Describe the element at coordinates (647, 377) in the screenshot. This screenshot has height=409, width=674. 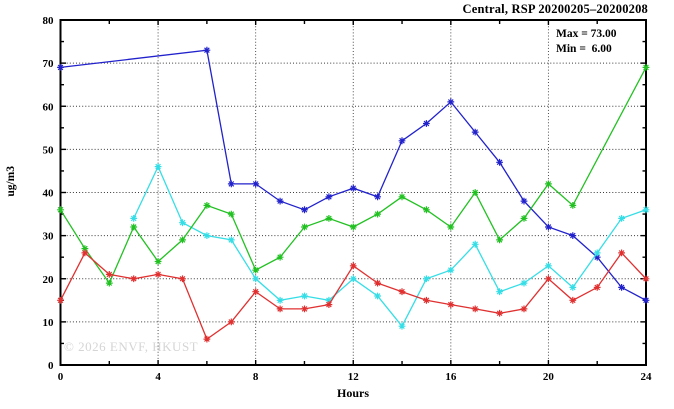
I see `x-tick-label: 24` at that location.